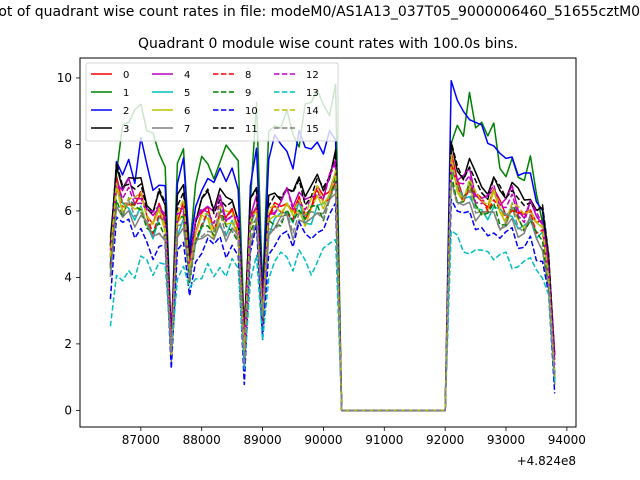 The image size is (640, 480). What do you see at coordinates (506, 440) in the screenshot?
I see `x-tick-label: 93000` at bounding box center [506, 440].